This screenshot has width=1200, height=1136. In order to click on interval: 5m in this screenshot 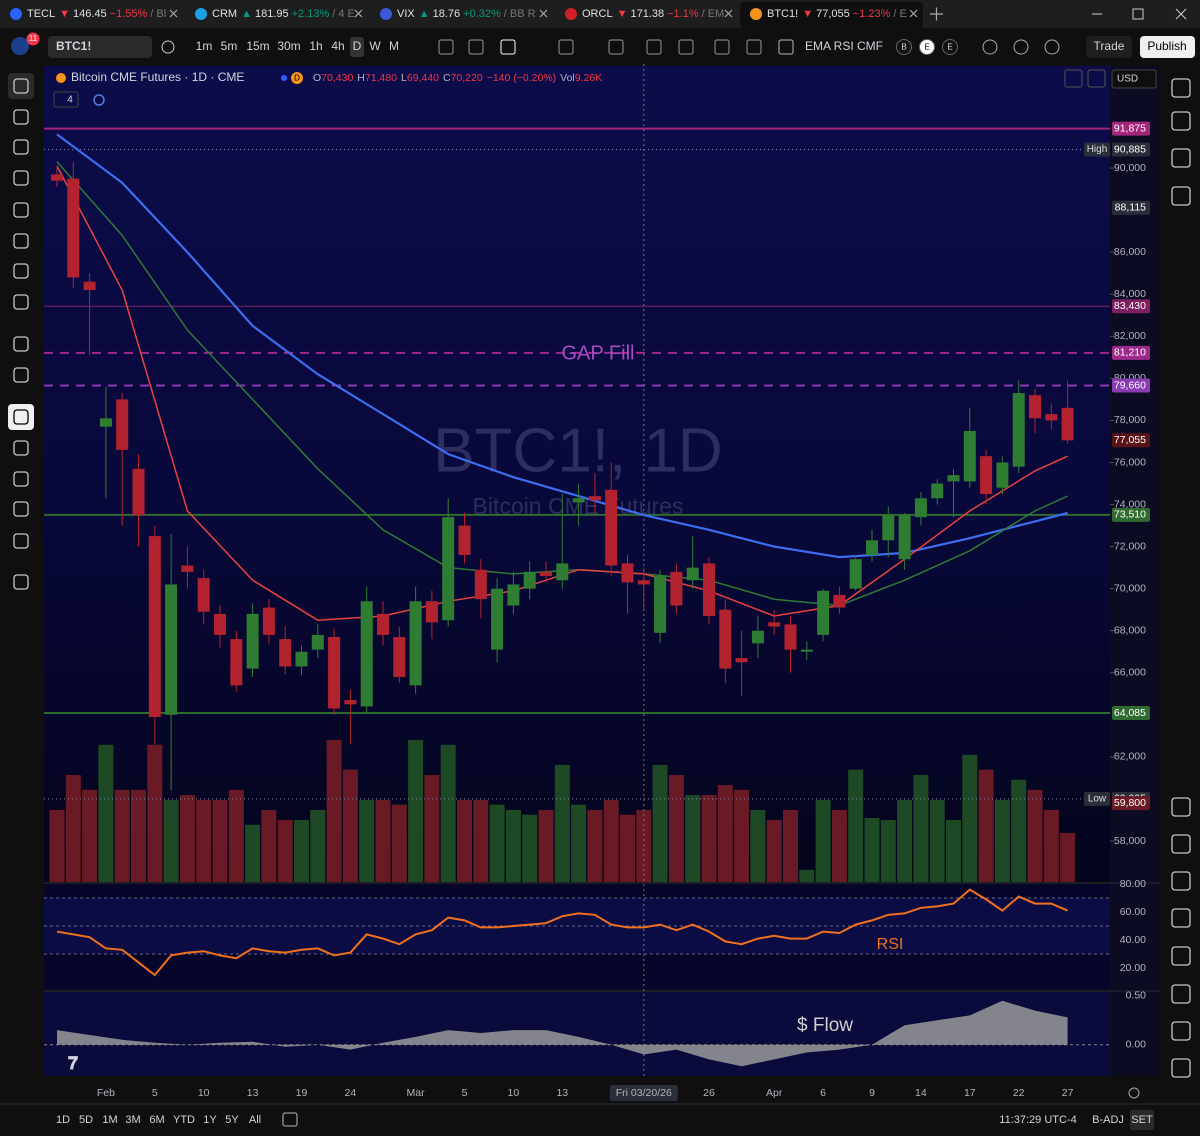, I will do `click(229, 46)`.